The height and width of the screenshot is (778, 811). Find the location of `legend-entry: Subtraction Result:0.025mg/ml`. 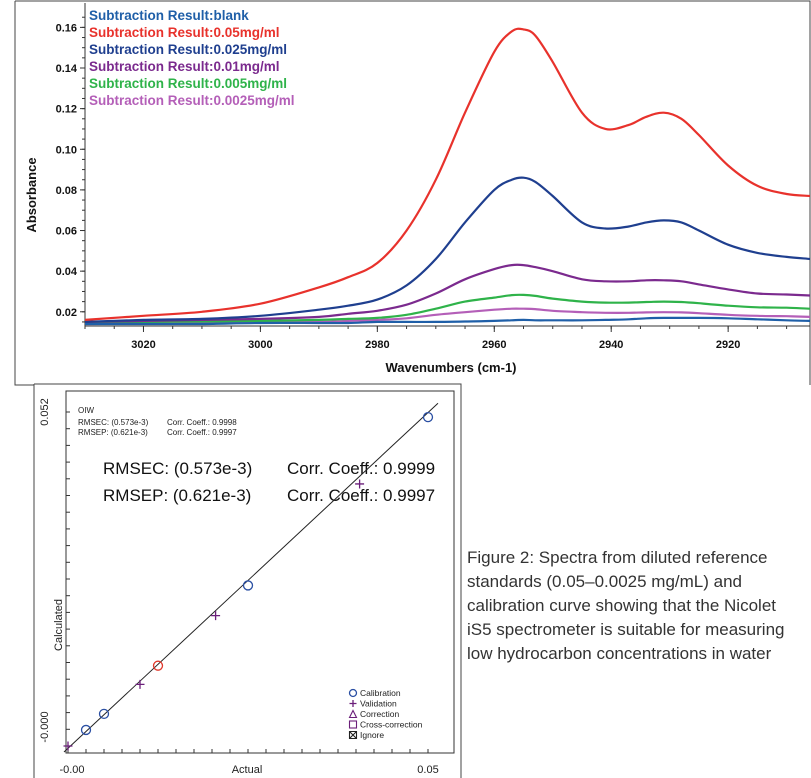

legend-entry: Subtraction Result:0.025mg/ml is located at coordinates (188, 49).